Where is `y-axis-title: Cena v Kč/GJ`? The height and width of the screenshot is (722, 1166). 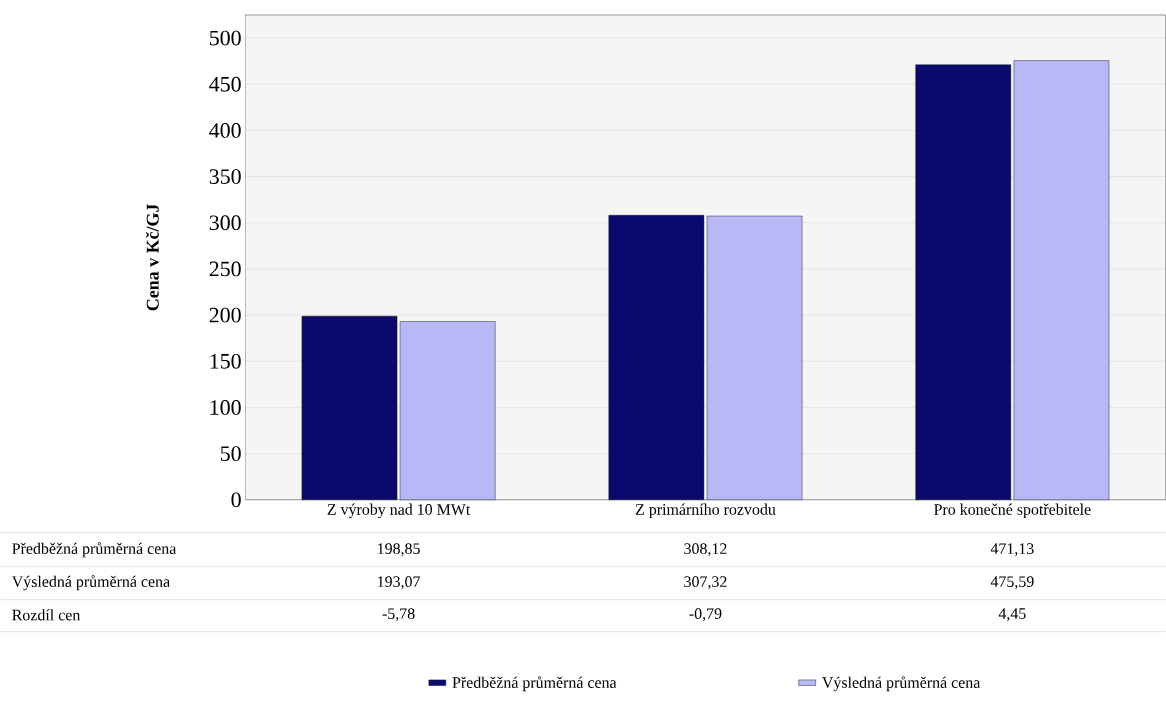 y-axis-title: Cena v Kč/GJ is located at coordinates (152, 257).